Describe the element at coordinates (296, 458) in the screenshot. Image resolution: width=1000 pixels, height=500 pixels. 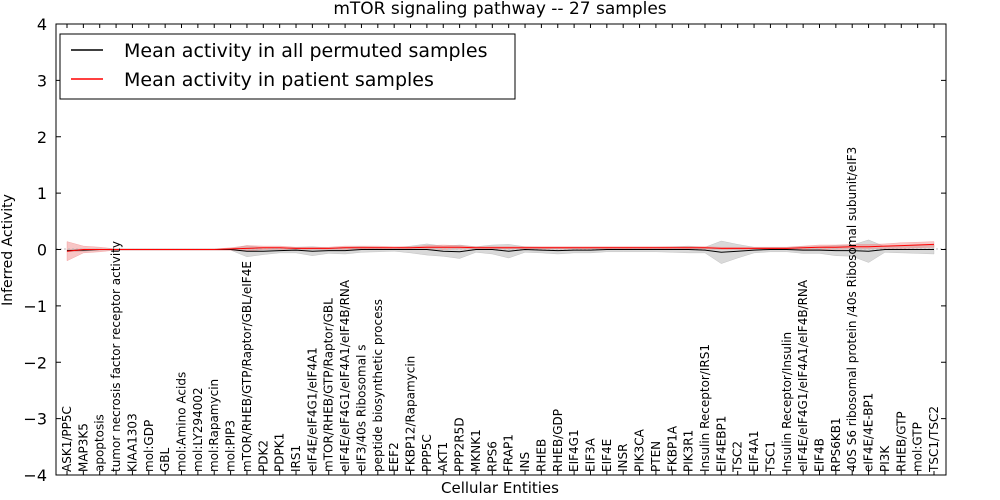
I see `x-tick-label: IRS1` at that location.